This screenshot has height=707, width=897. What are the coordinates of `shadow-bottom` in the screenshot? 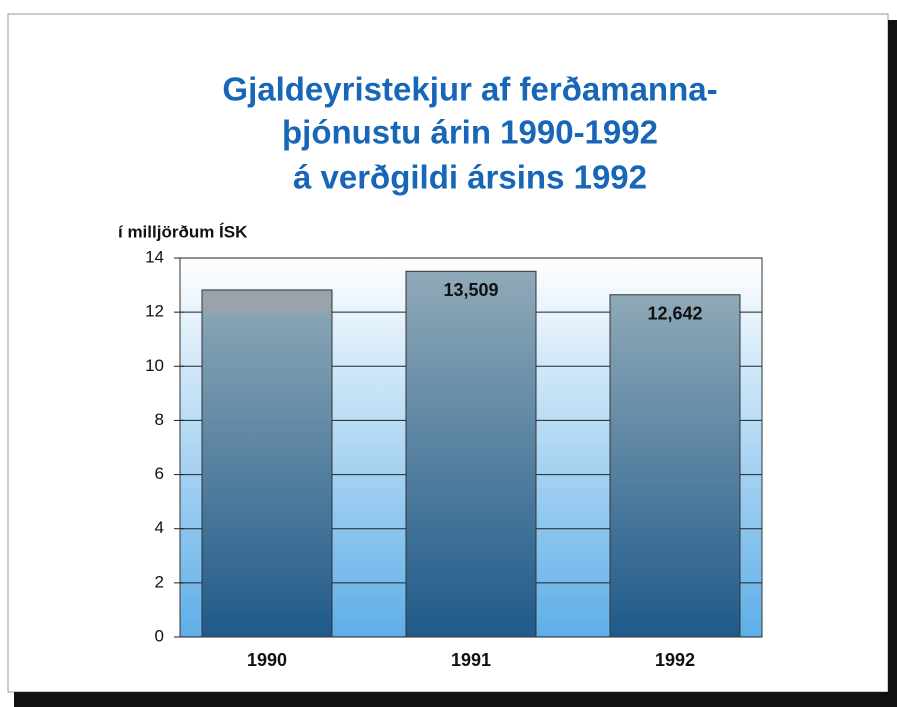 It's located at (455, 699).